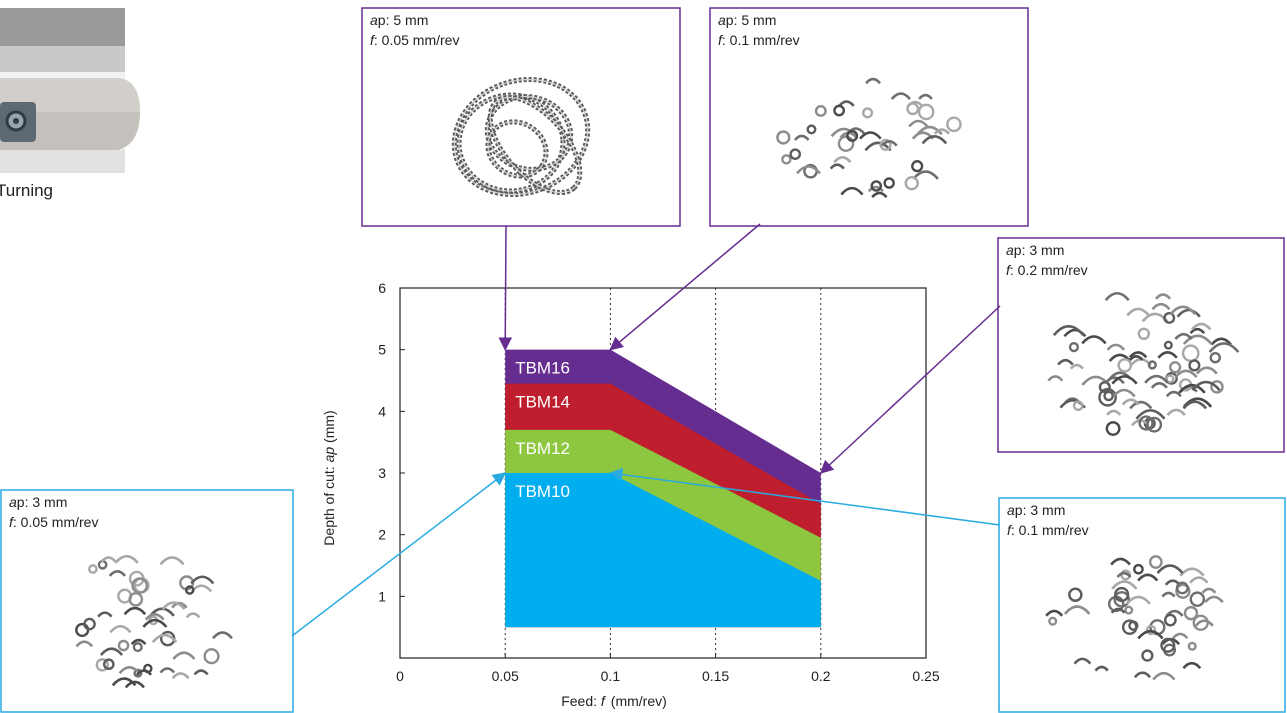 The width and height of the screenshot is (1287, 713). What do you see at coordinates (382, 288) in the screenshot?
I see `y-tick-label-5: 6` at bounding box center [382, 288].